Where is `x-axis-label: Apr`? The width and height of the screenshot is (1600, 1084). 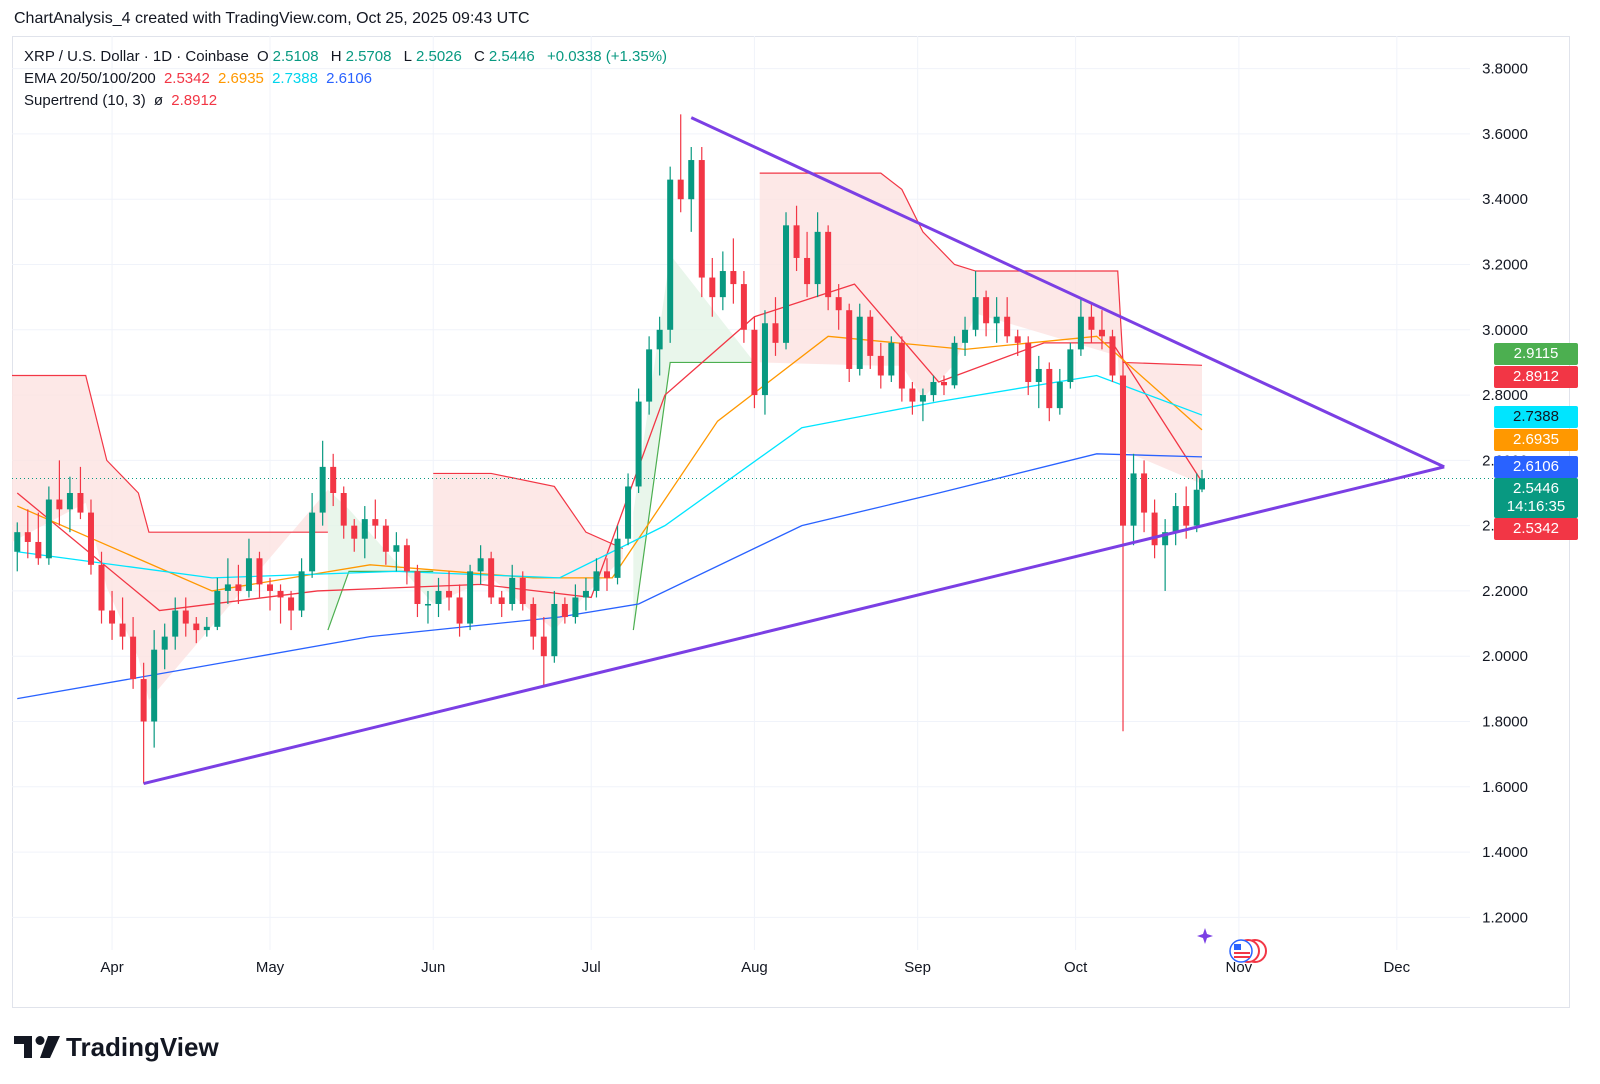
x-axis-label: Apr is located at coordinates (111, 967).